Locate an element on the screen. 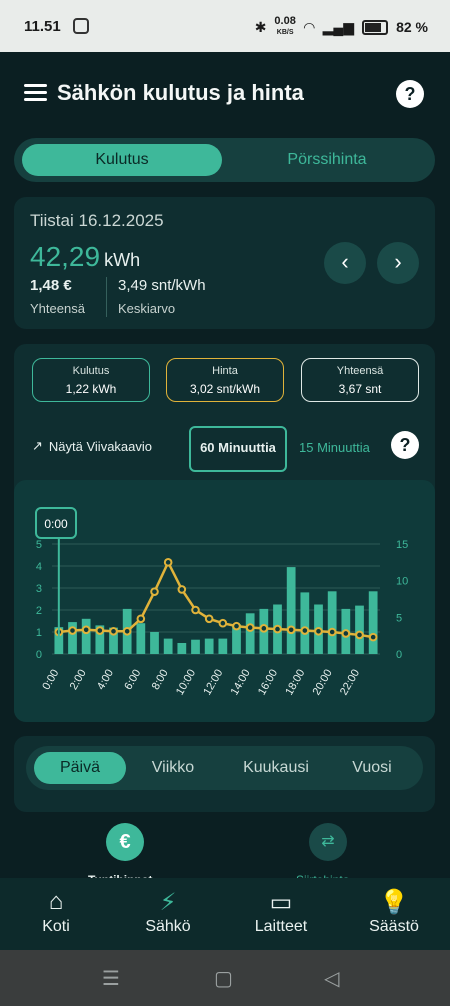  y-right-tick-label: 15 is located at coordinates (402, 545).